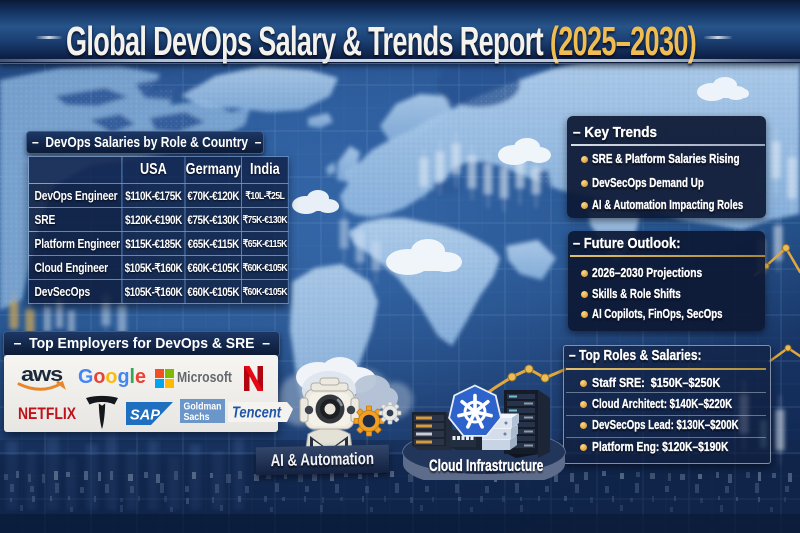  What do you see at coordinates (204, 378) in the screenshot?
I see `svg-text: Microsoft` at bounding box center [204, 378].